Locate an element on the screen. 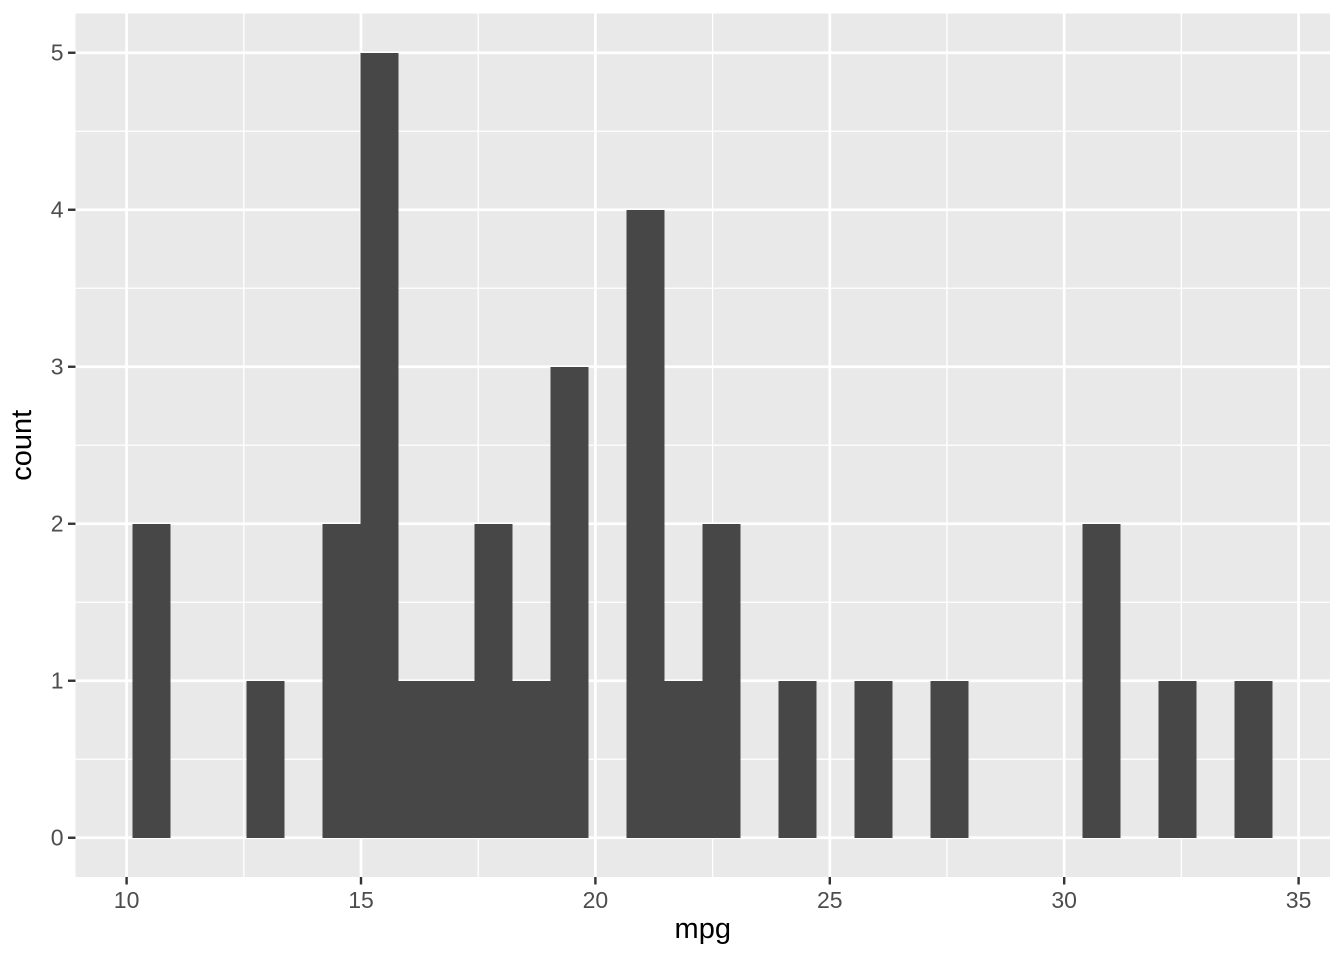  x-tick-label: 25 is located at coordinates (830, 900).